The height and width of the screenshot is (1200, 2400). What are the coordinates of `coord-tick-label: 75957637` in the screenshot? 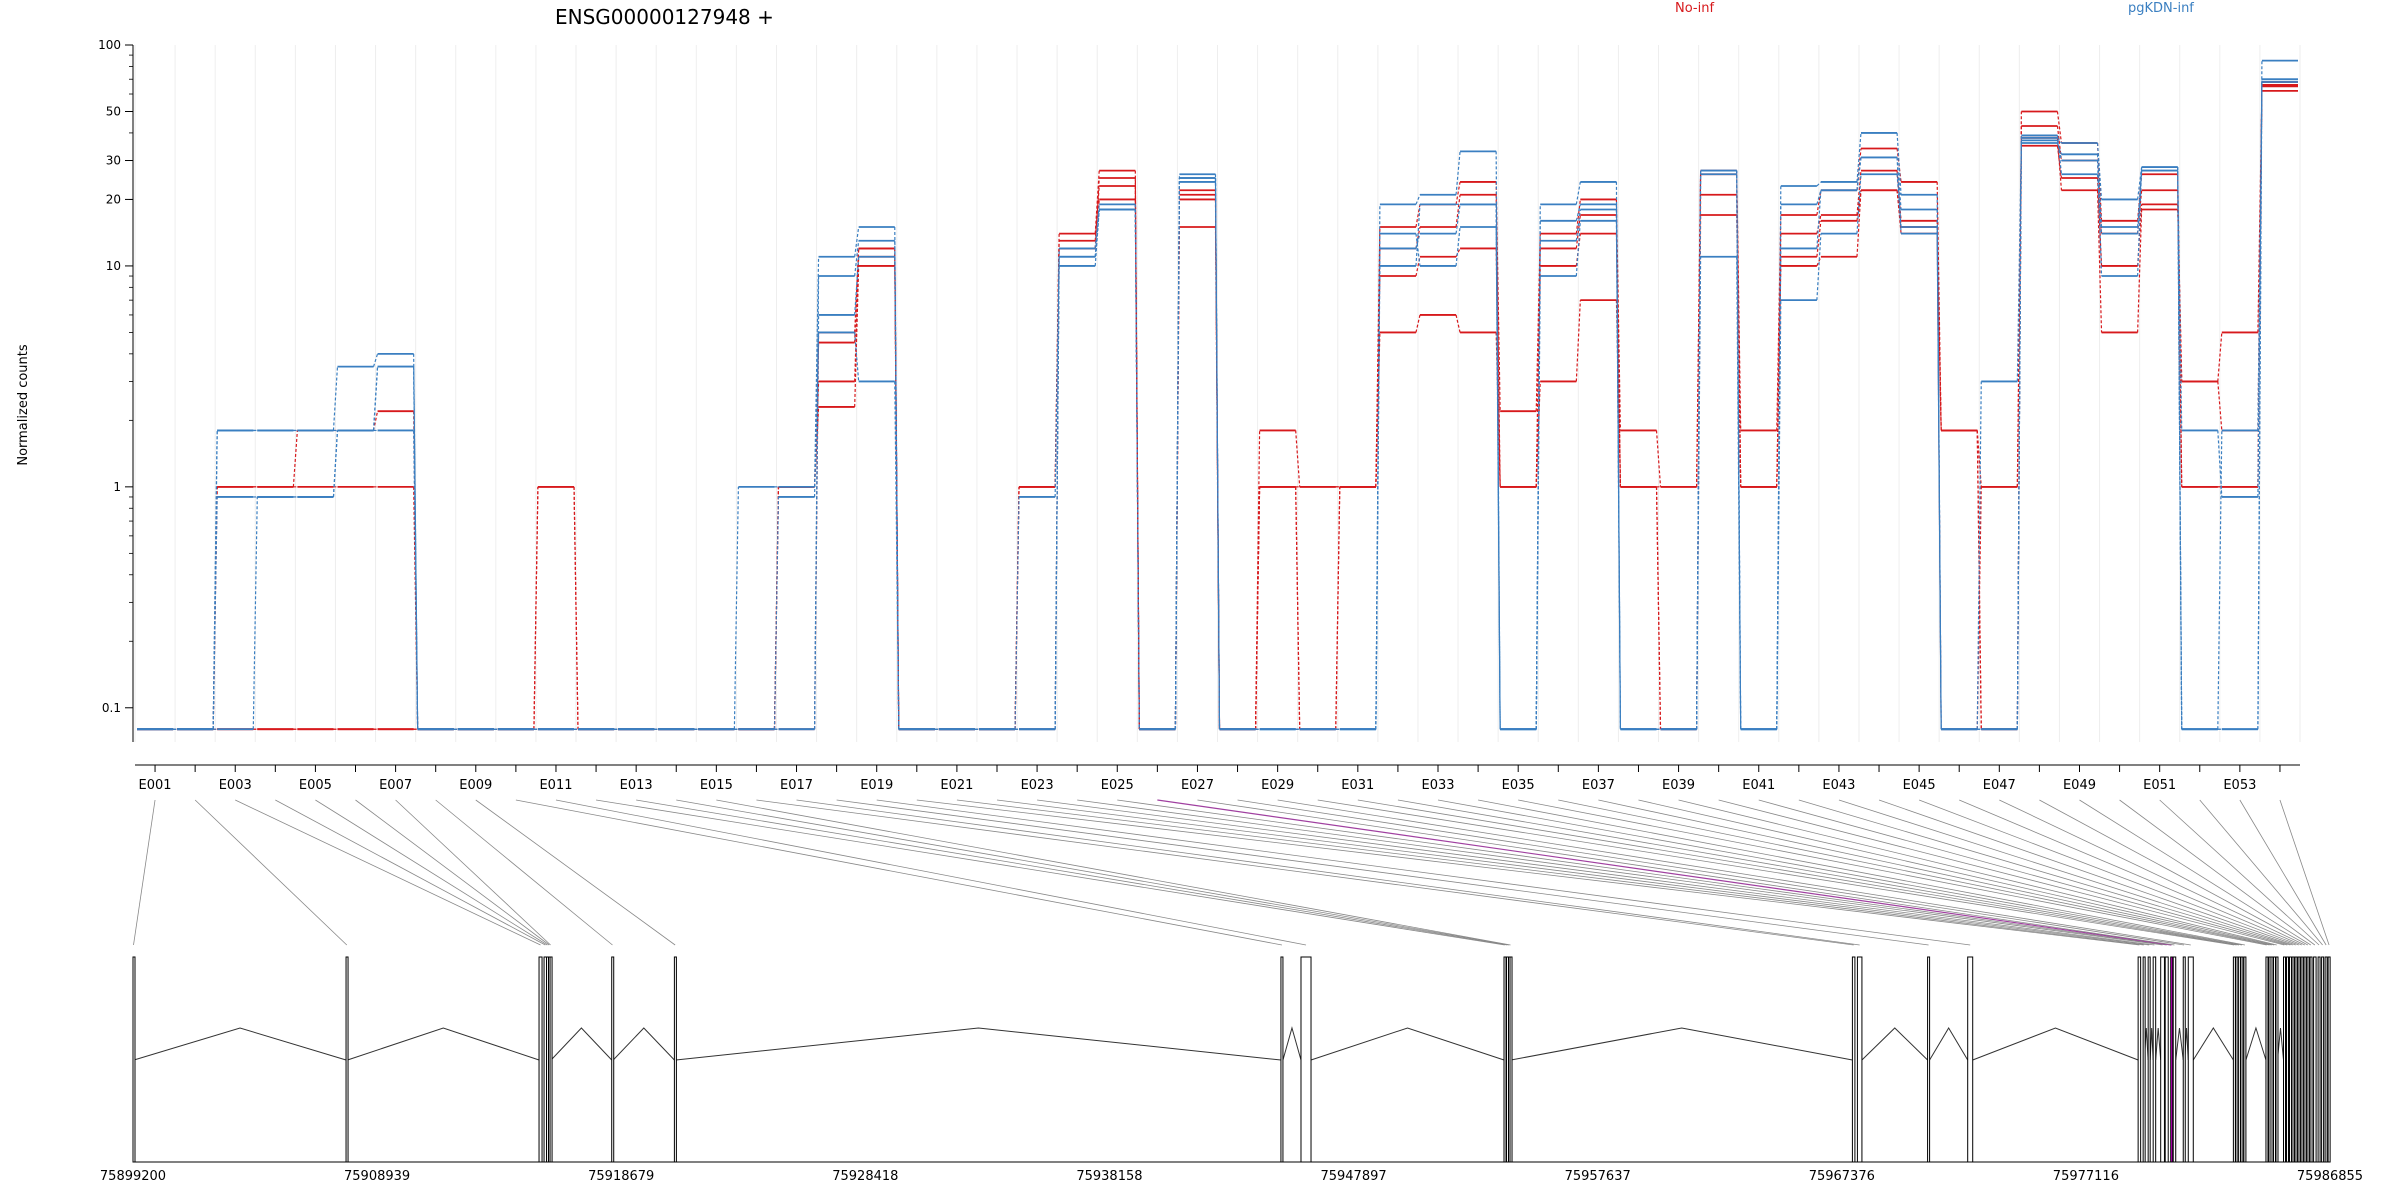 It's located at (1598, 1176).